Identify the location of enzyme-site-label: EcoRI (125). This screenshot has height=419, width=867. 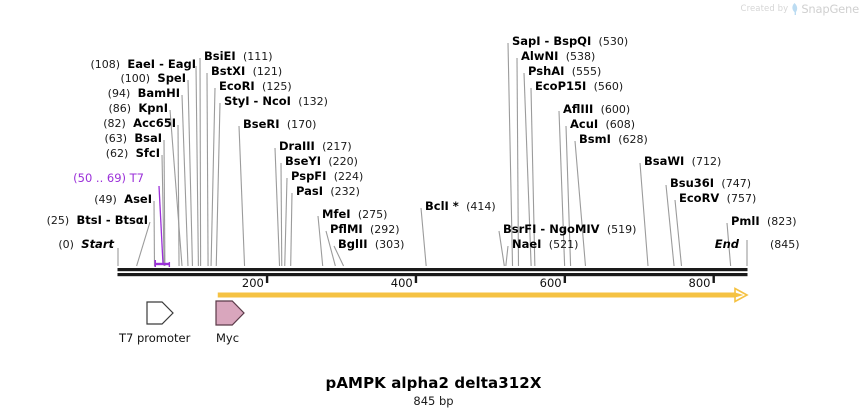
(255, 86).